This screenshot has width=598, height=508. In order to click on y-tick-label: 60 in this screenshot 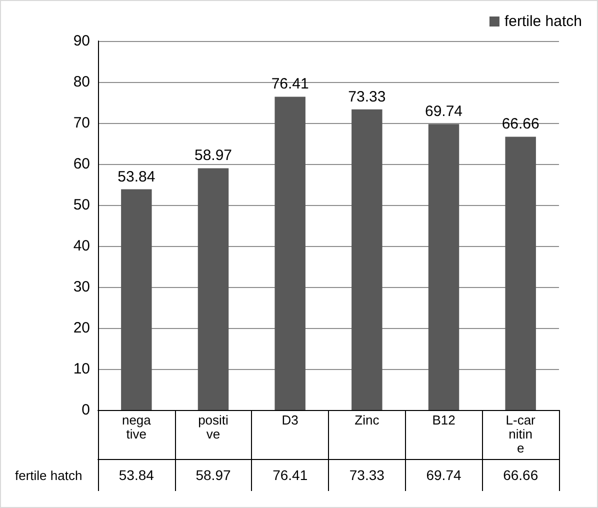, I will do `click(81, 164)`.